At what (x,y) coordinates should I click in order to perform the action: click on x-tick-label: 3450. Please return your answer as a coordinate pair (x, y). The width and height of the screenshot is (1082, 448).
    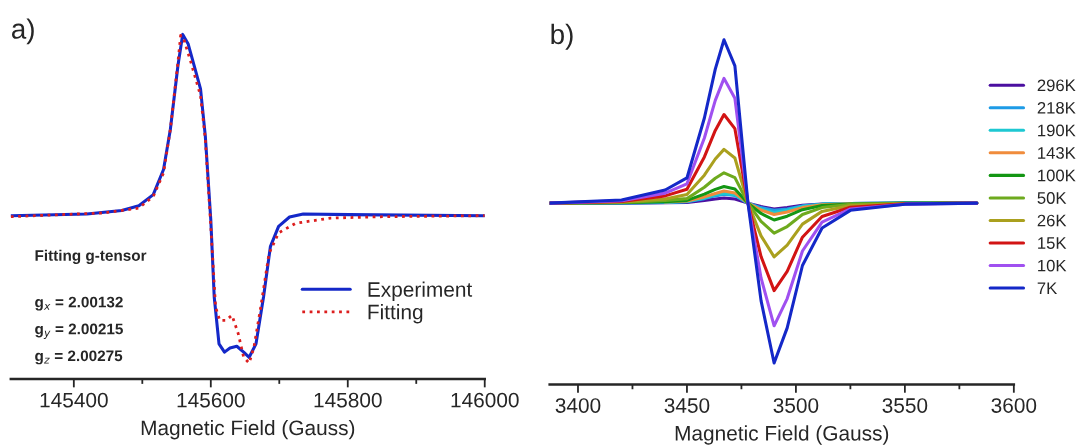
    Looking at the image, I should click on (687, 405).